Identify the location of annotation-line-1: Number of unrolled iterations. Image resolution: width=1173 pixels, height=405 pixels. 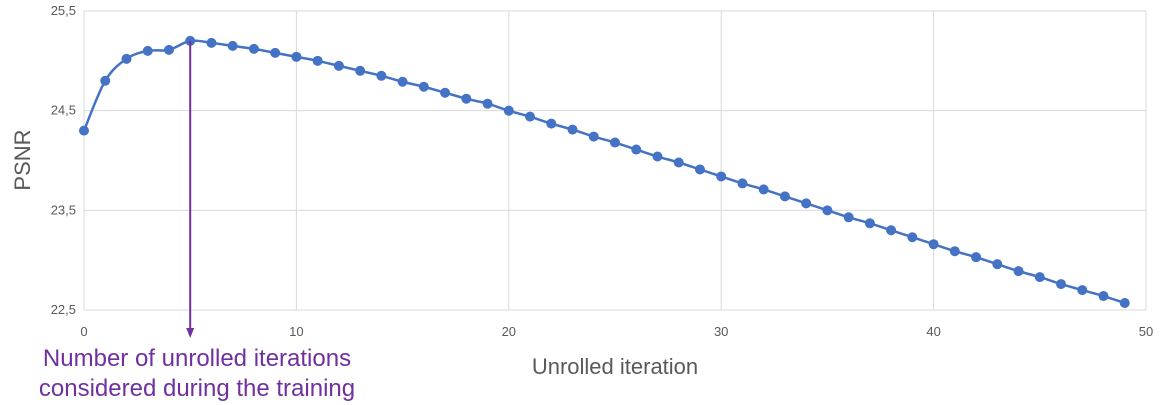
(197, 358).